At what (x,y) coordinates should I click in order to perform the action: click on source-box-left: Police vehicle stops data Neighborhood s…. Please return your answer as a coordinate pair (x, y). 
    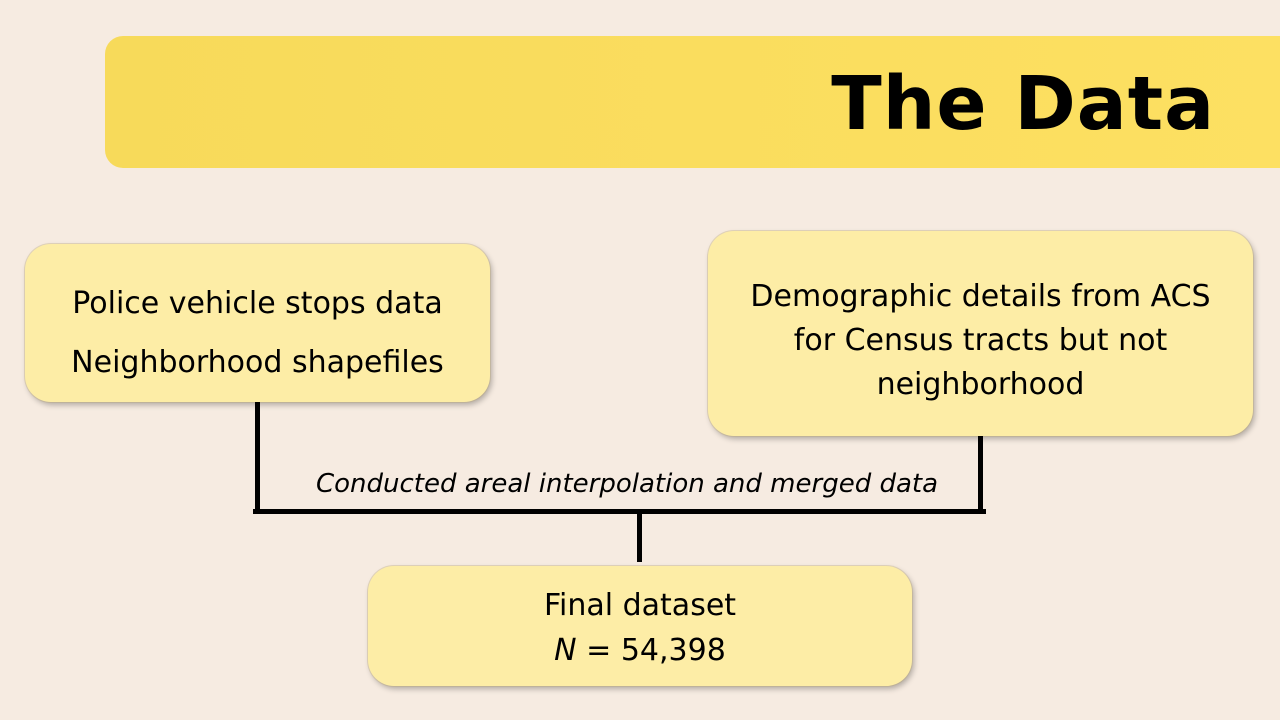
    Looking at the image, I should click on (257, 323).